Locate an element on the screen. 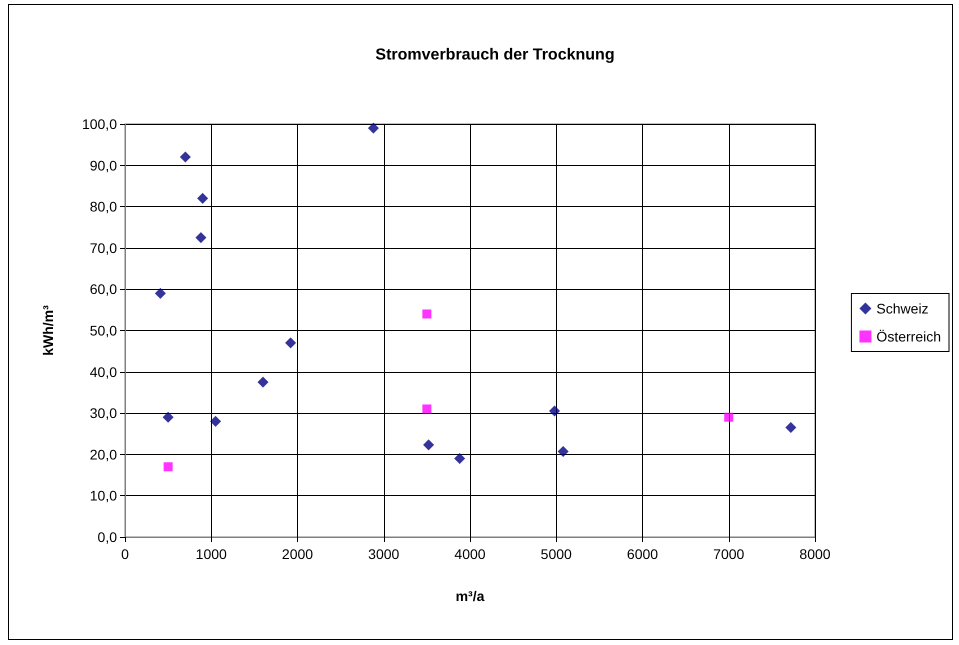 This screenshot has width=959, height=645. x-tick-label: 1000 is located at coordinates (212, 554).